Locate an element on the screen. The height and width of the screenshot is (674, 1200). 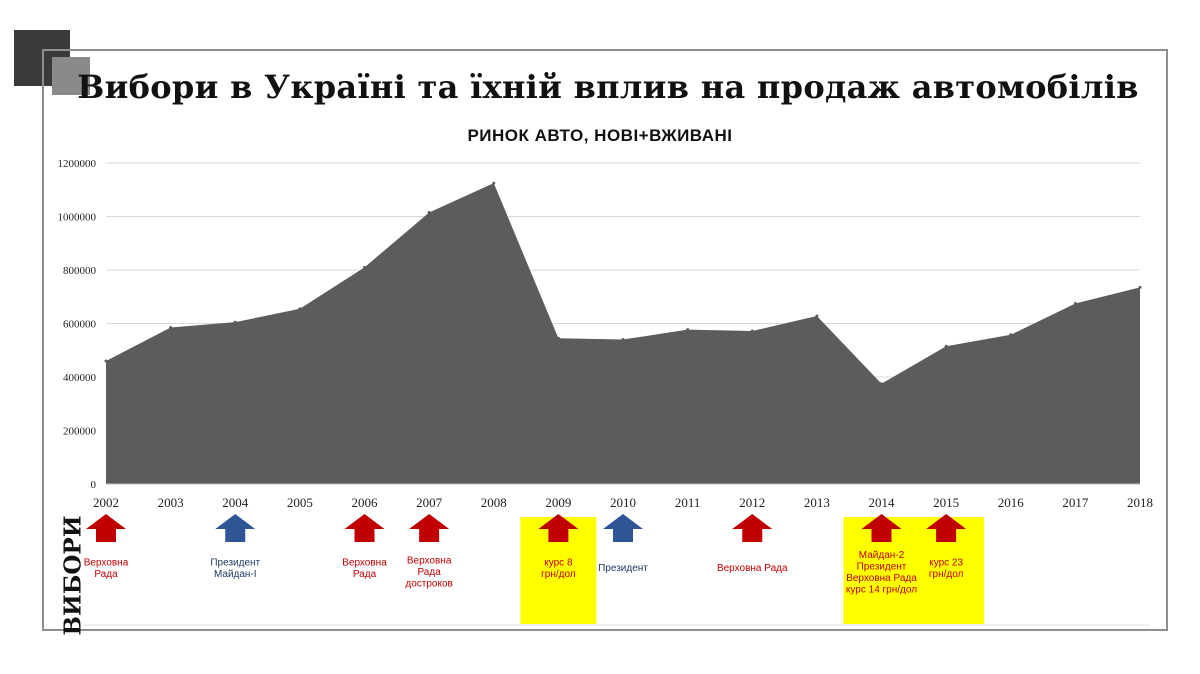
y-tick-label: 0 is located at coordinates (94, 485).